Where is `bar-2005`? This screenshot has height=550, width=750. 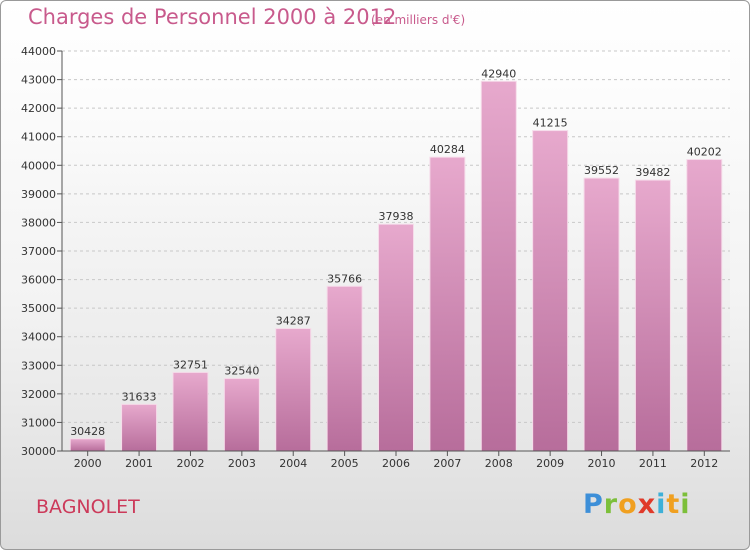
bar-2005 is located at coordinates (344, 368).